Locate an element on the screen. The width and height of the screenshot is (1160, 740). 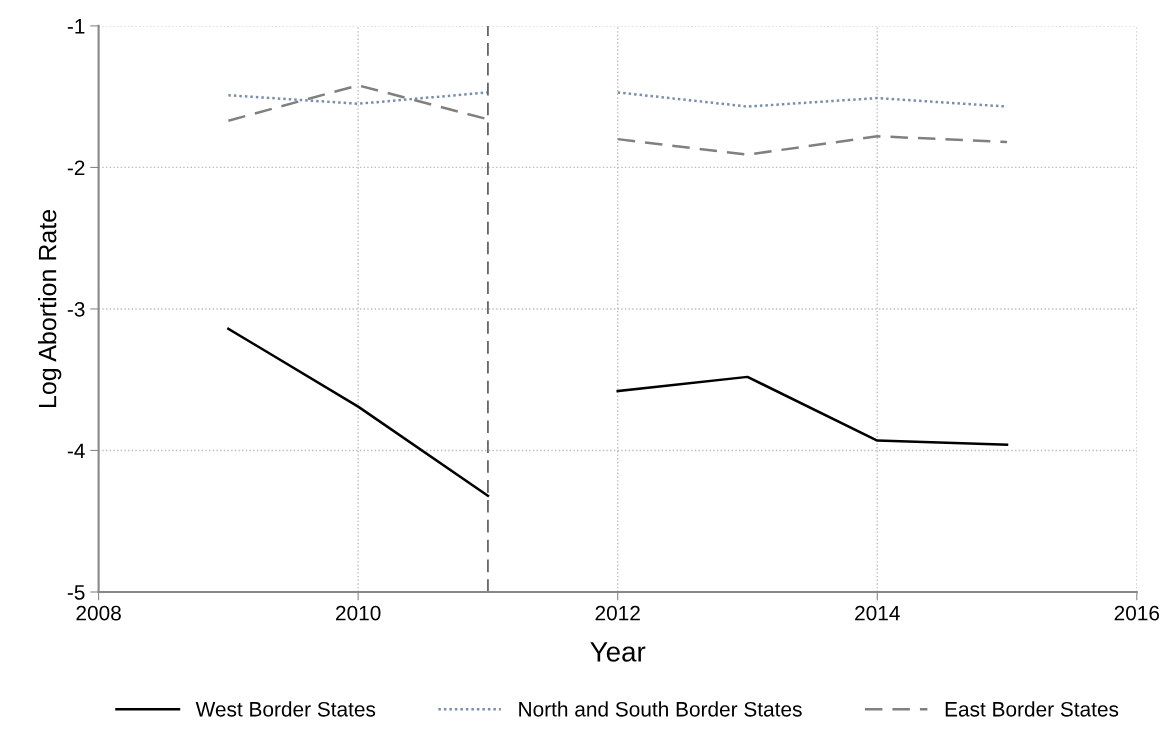
y-tick-label: -3 is located at coordinates (76, 309).